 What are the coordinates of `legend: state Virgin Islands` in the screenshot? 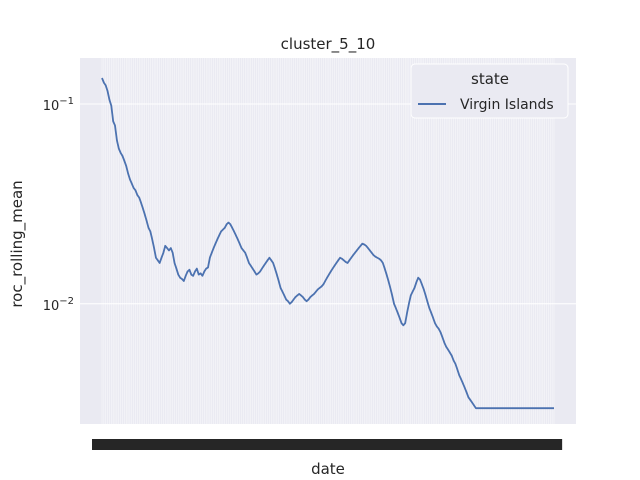 It's located at (489, 91).